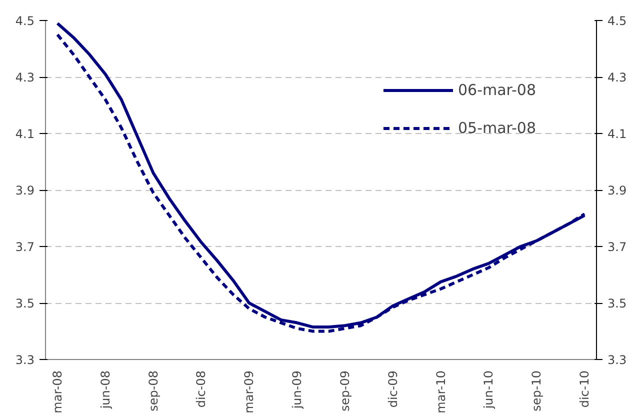 The image size is (641, 416). What do you see at coordinates (249, 392) in the screenshot?
I see `x-tick-label: mar-09` at bounding box center [249, 392].